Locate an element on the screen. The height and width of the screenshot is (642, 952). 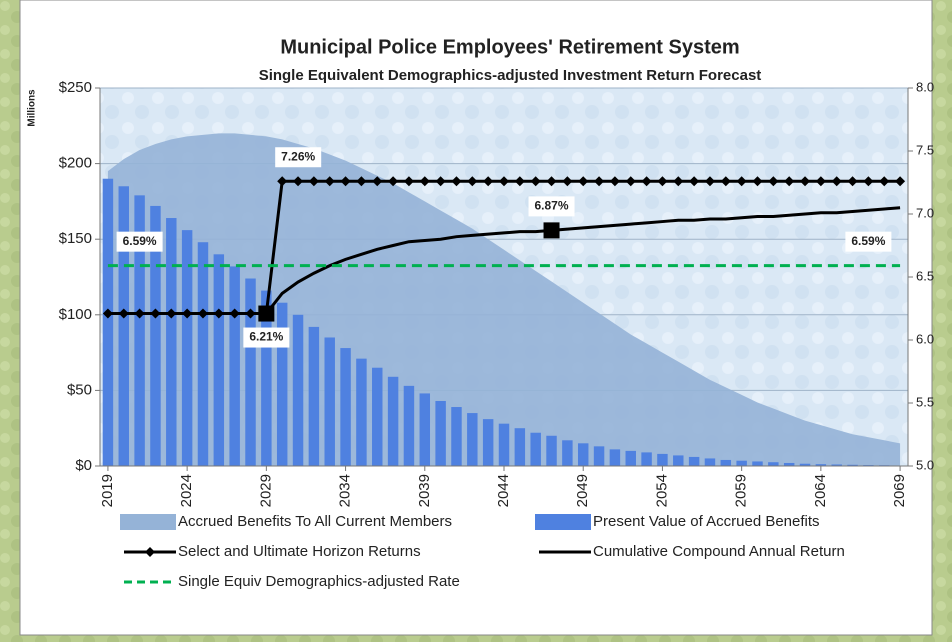
x-tick-label: 2059 is located at coordinates (741, 490).